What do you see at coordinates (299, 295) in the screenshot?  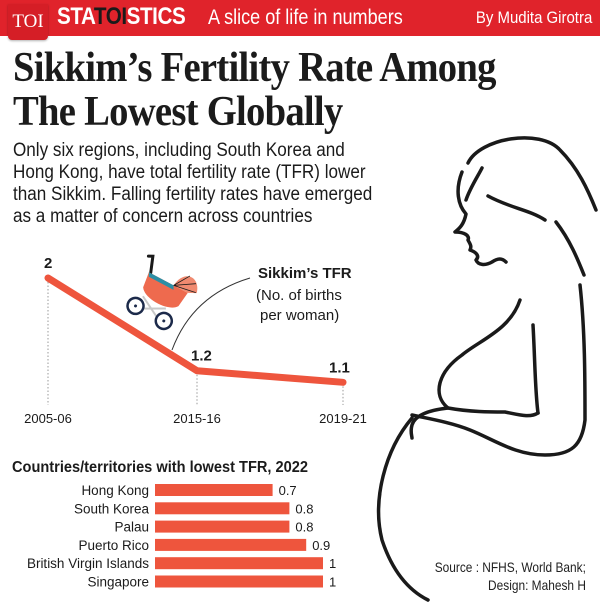 I see `line-chart-subtitle: (No. of births` at bounding box center [299, 295].